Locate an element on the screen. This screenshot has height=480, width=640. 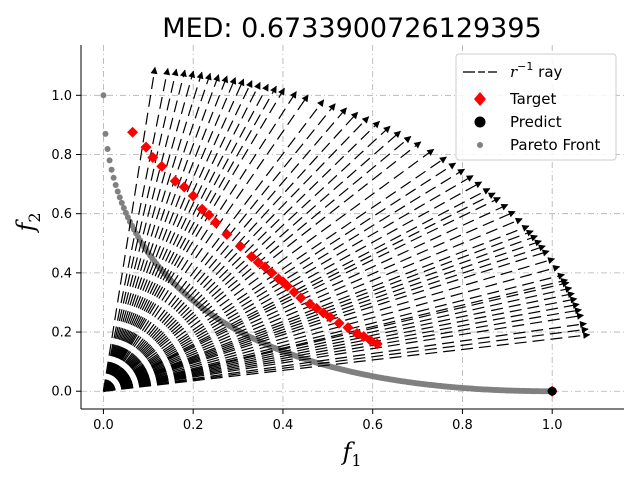
legend-target-diamond is located at coordinates (480, 99).